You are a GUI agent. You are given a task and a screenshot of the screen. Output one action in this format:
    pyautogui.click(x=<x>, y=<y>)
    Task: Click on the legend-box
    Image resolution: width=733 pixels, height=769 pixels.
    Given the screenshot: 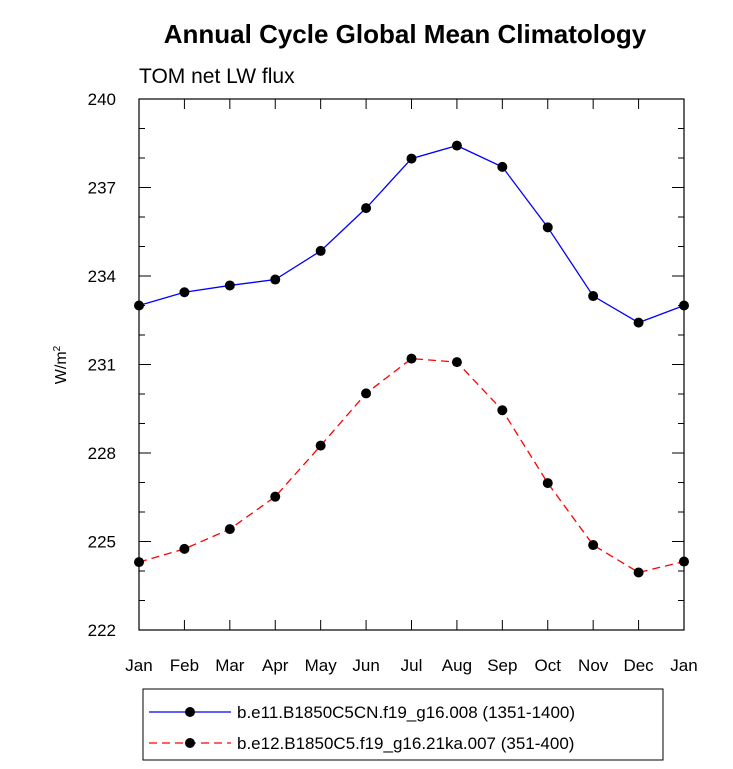 What is the action you would take?
    pyautogui.click(x=403, y=724)
    